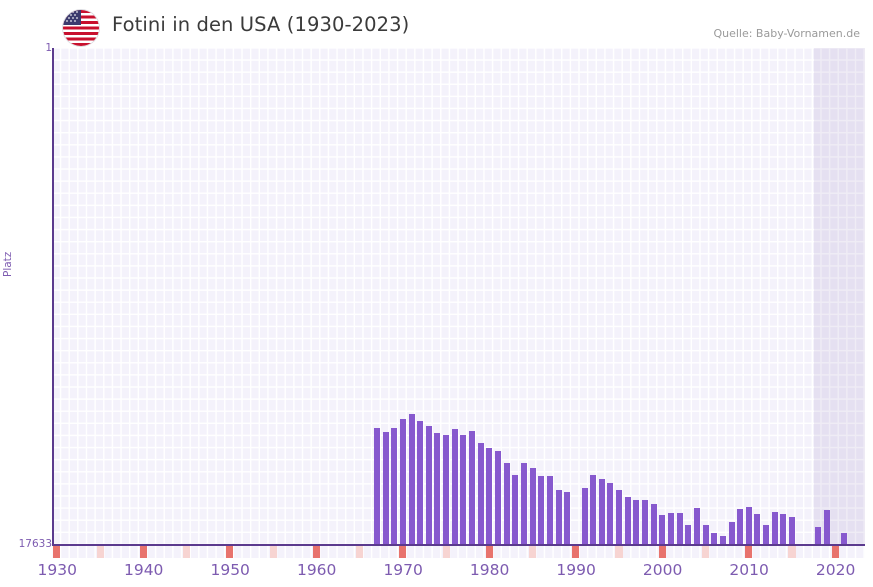 The height and width of the screenshot is (587, 873). Describe the element at coordinates (584, 516) in the screenshot. I see `bar-1991` at that location.